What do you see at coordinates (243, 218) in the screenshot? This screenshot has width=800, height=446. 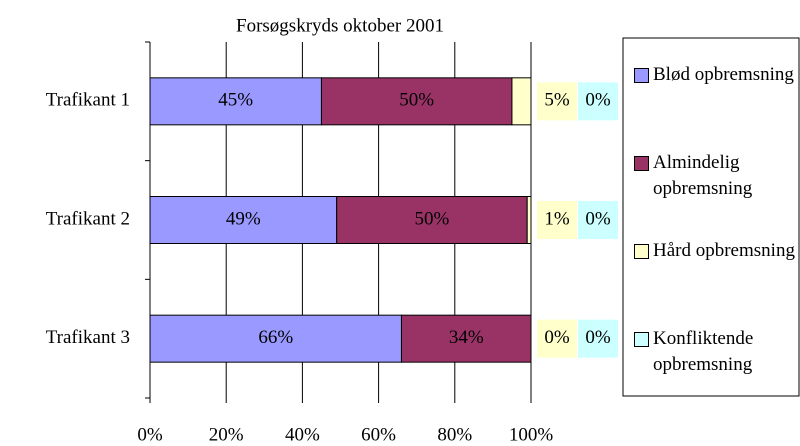 I see `data-label: 49%` at bounding box center [243, 218].